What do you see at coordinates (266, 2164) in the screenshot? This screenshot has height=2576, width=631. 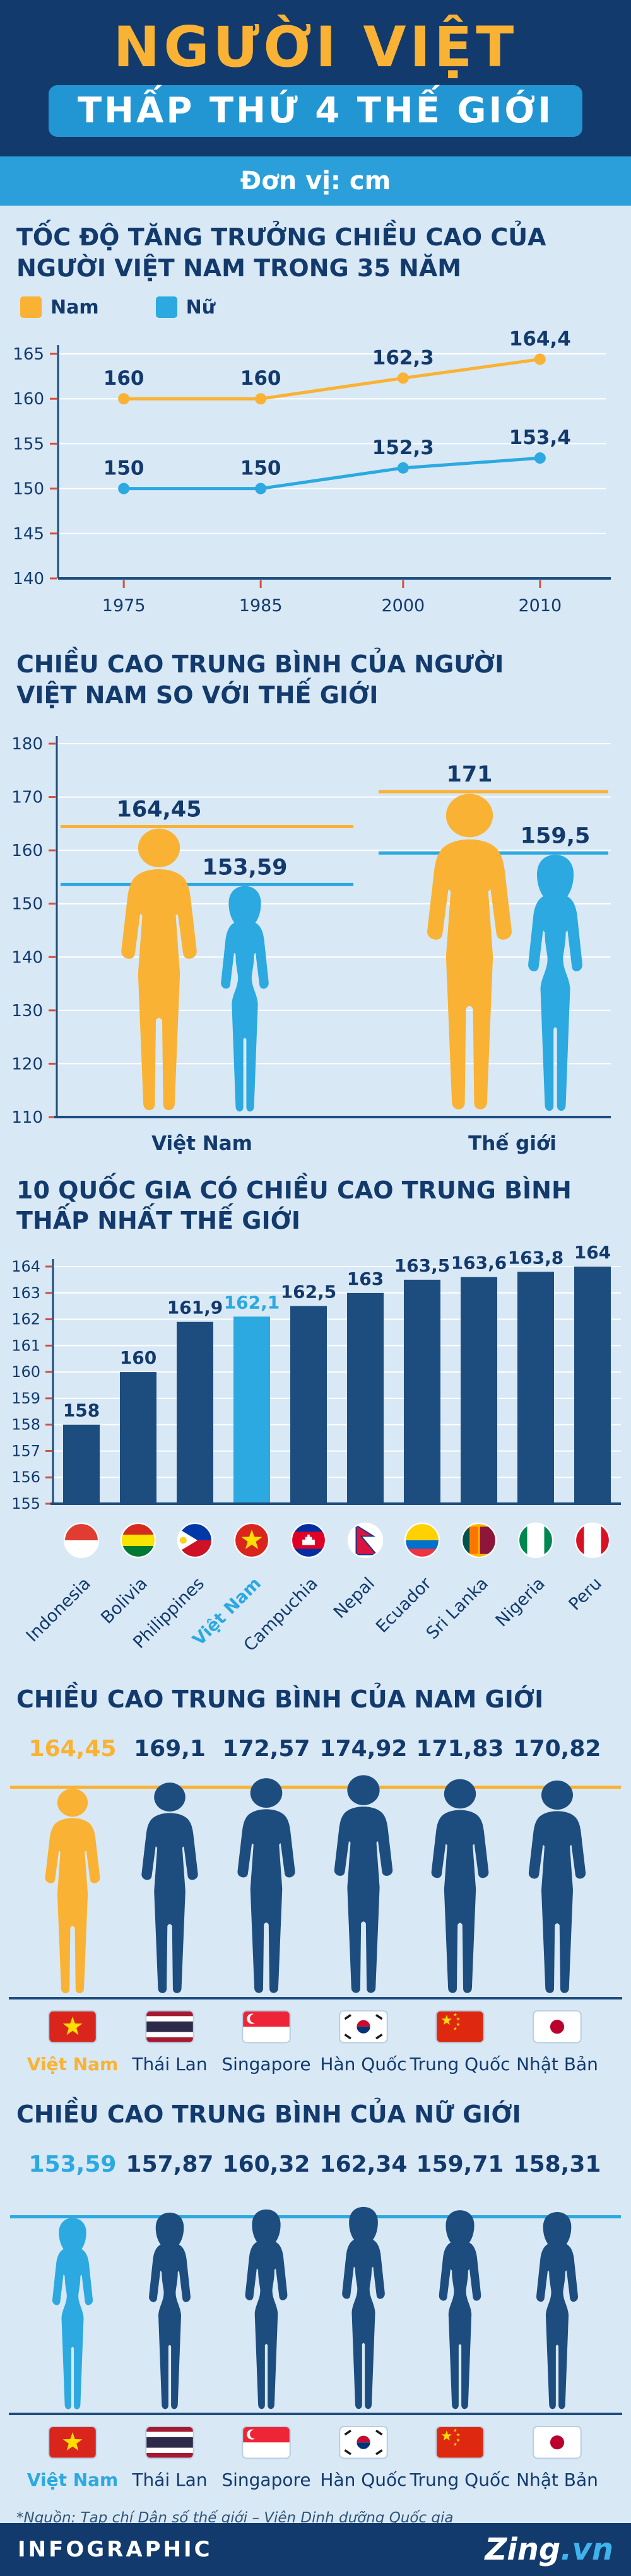 I see `value-label: 160,32` at bounding box center [266, 2164].